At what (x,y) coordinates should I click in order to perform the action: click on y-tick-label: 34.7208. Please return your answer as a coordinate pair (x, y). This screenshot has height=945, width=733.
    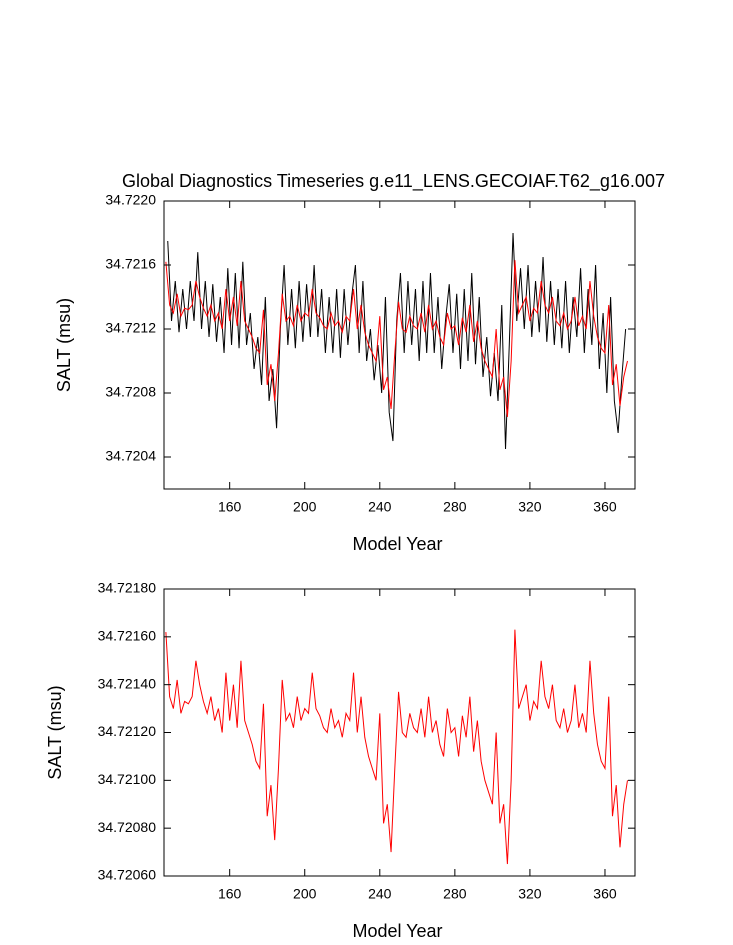
    Looking at the image, I should click on (130, 392).